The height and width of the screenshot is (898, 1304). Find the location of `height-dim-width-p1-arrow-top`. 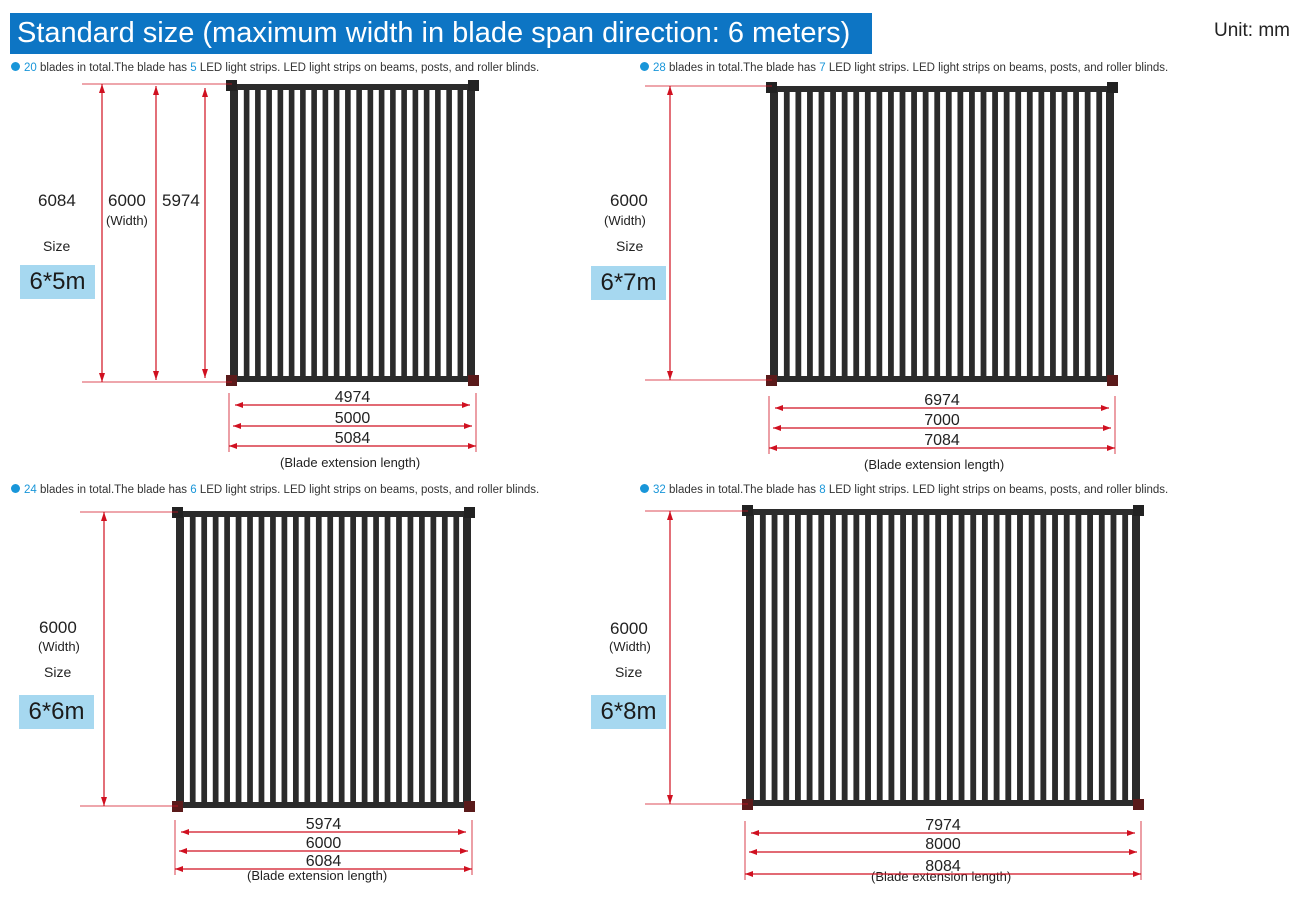

height-dim-width-p1-arrow-top is located at coordinates (156, 90).